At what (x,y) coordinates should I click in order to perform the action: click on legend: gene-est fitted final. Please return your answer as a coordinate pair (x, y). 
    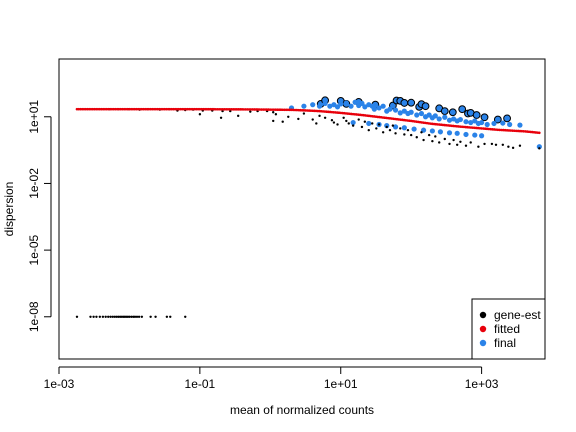
    Looking at the image, I should click on (508, 329).